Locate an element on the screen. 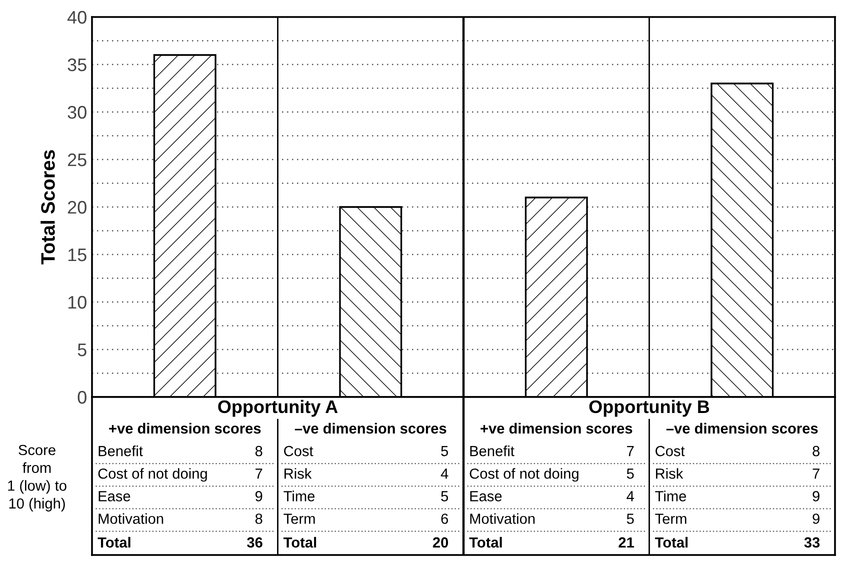 Image resolution: width=842 pixels, height=562 pixels. data-label: 36 is located at coordinates (254, 542).